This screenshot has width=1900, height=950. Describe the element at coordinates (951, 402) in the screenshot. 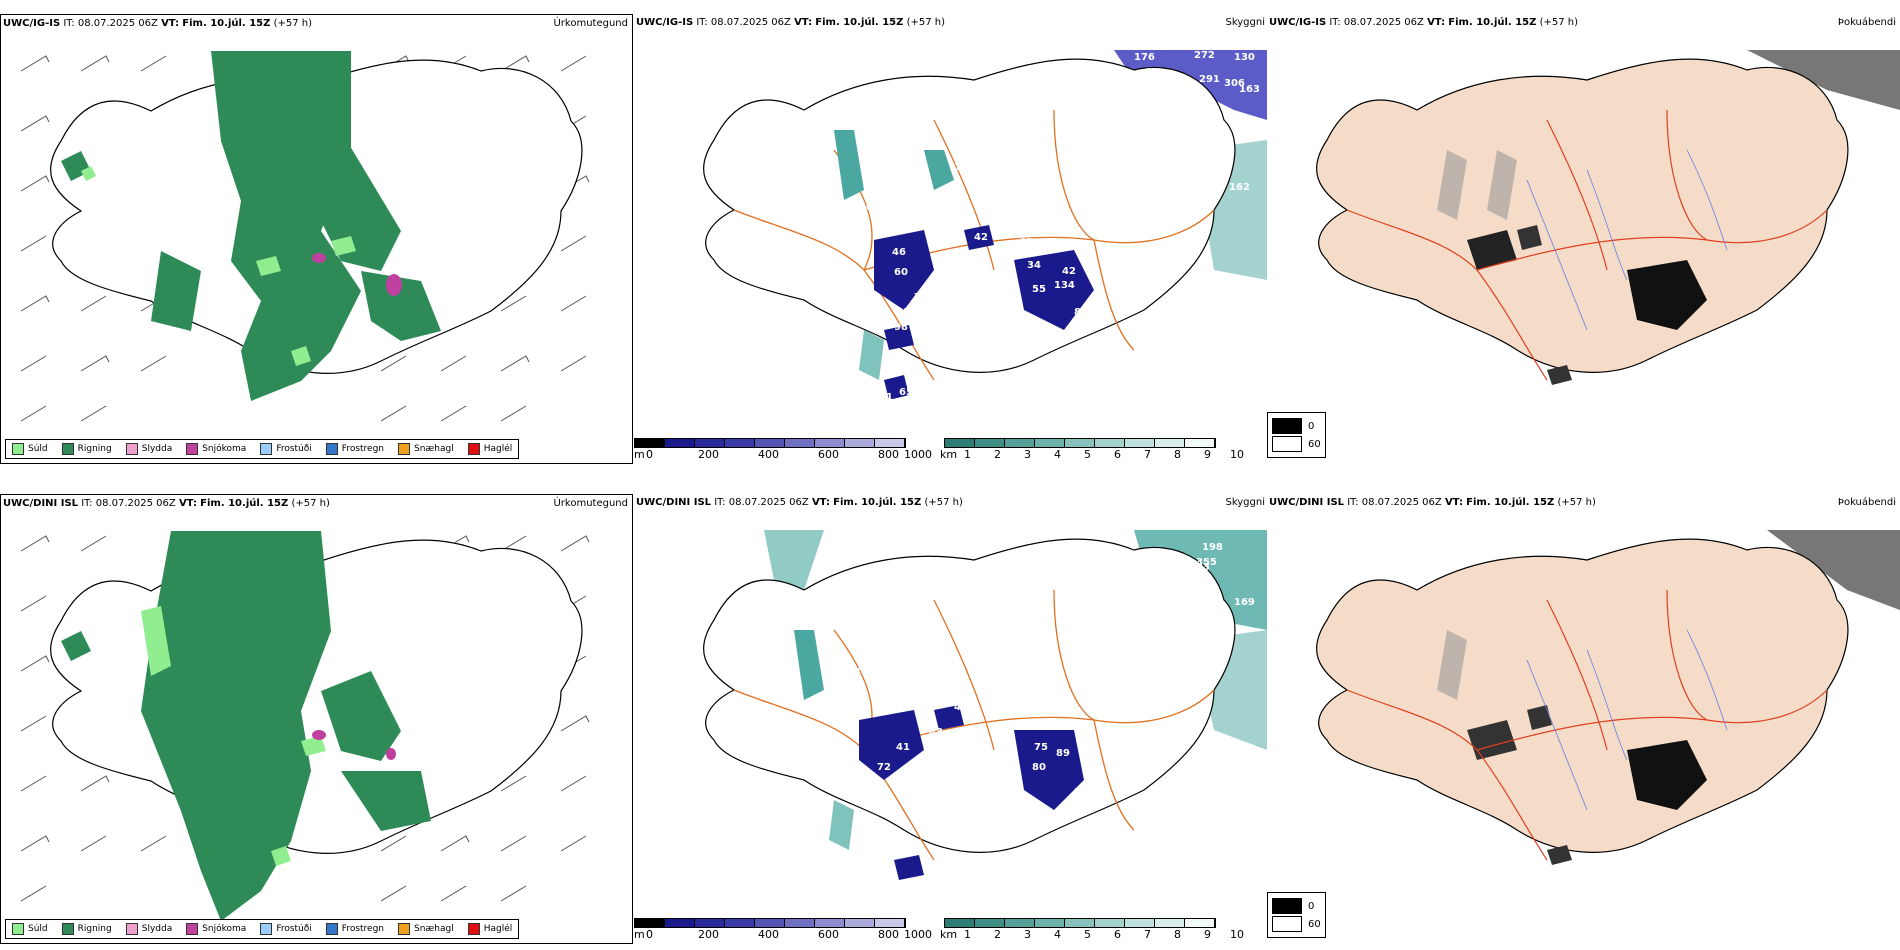

I see `ceiling-value: 51` at that location.